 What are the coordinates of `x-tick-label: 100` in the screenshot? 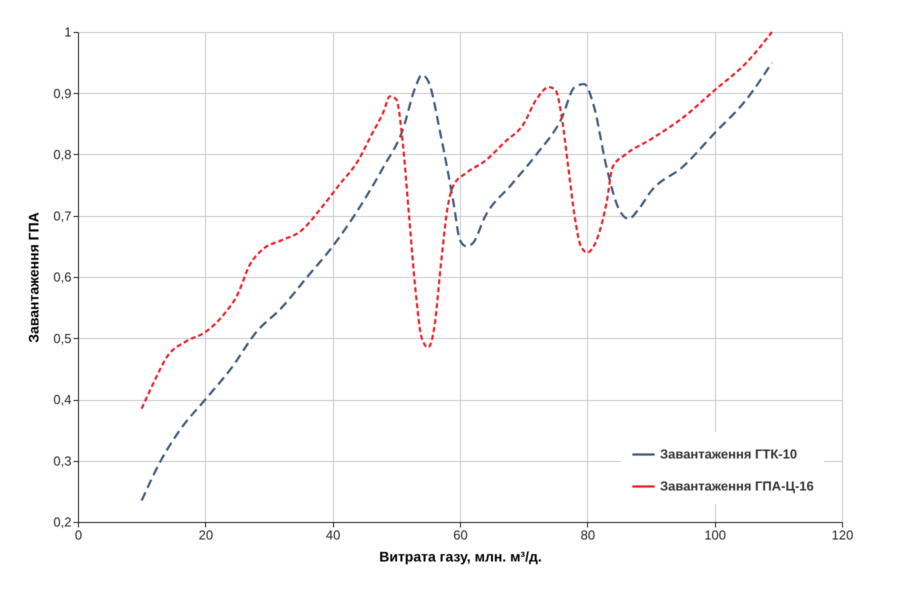 It's located at (715, 535).